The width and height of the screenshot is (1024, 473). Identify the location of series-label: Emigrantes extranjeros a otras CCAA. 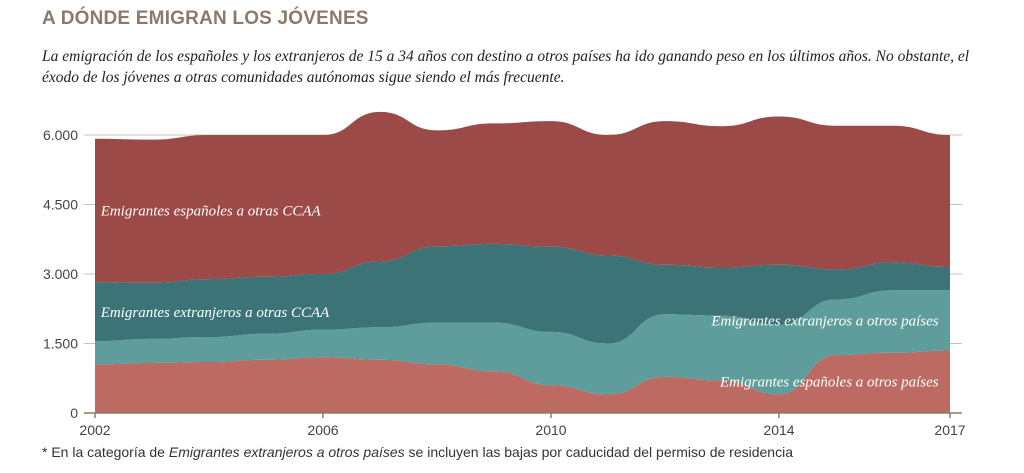
(215, 313).